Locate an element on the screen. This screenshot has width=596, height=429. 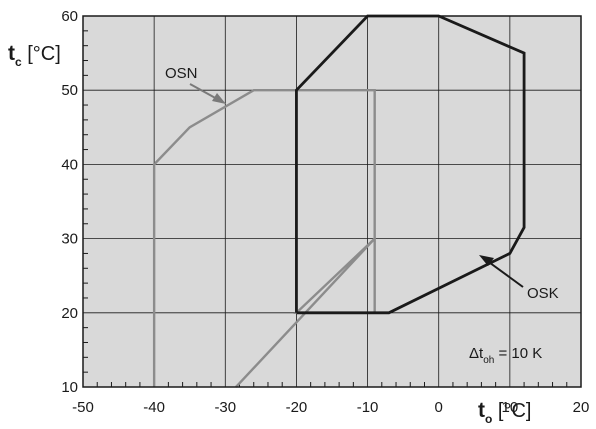
y-tick-label: 20 is located at coordinates (69, 313).